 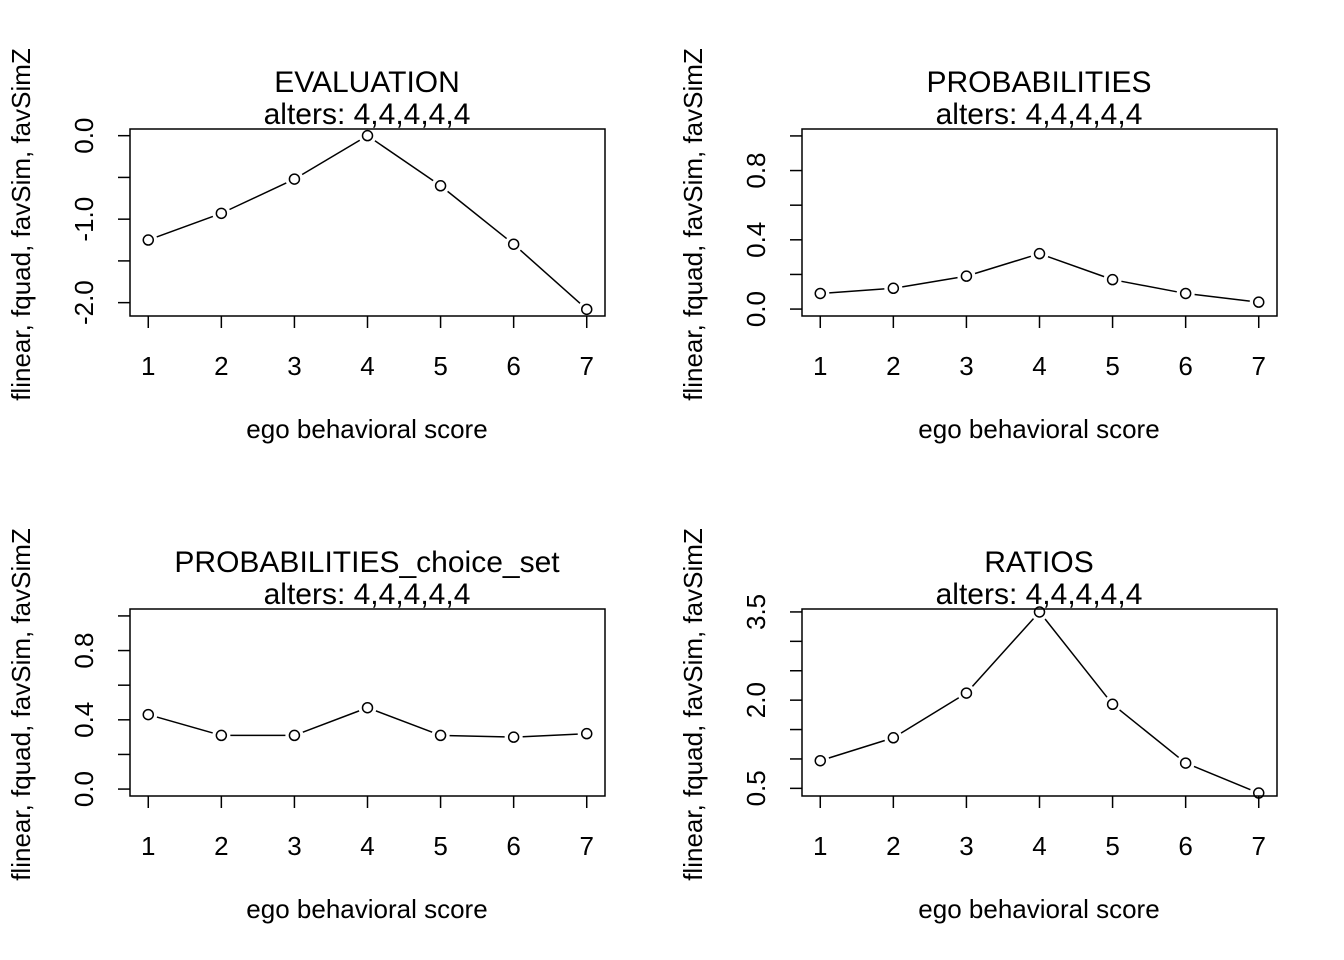 What do you see at coordinates (367, 562) in the screenshot?
I see `chart-title: PROBABILITIES_choice_set` at bounding box center [367, 562].